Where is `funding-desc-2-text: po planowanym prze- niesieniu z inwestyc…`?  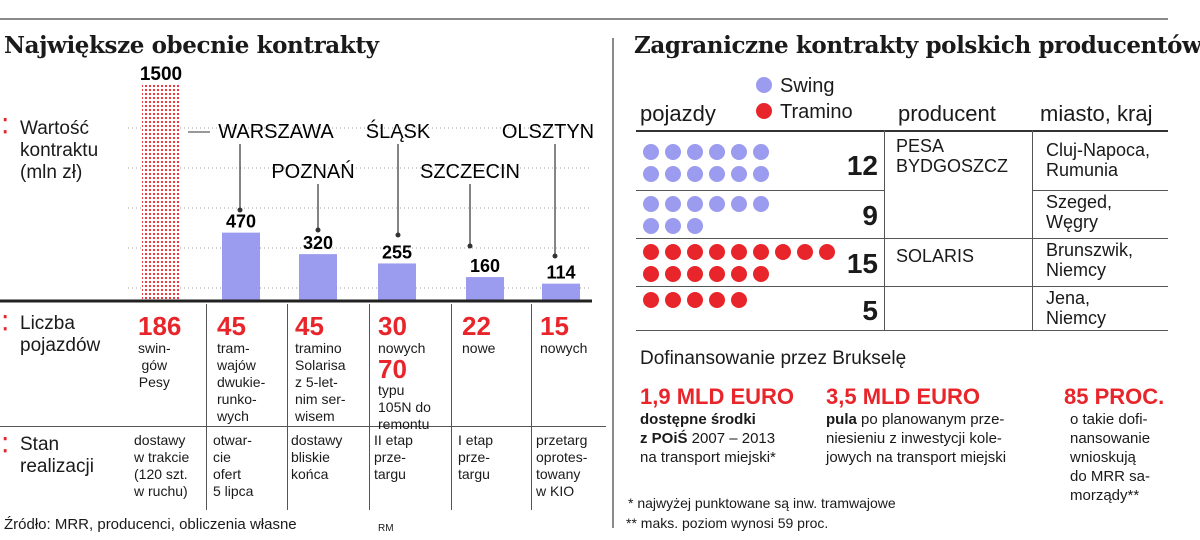 funding-desc-2-text: po planowanym prze- niesieniu z inwestyc… is located at coordinates (916, 438).